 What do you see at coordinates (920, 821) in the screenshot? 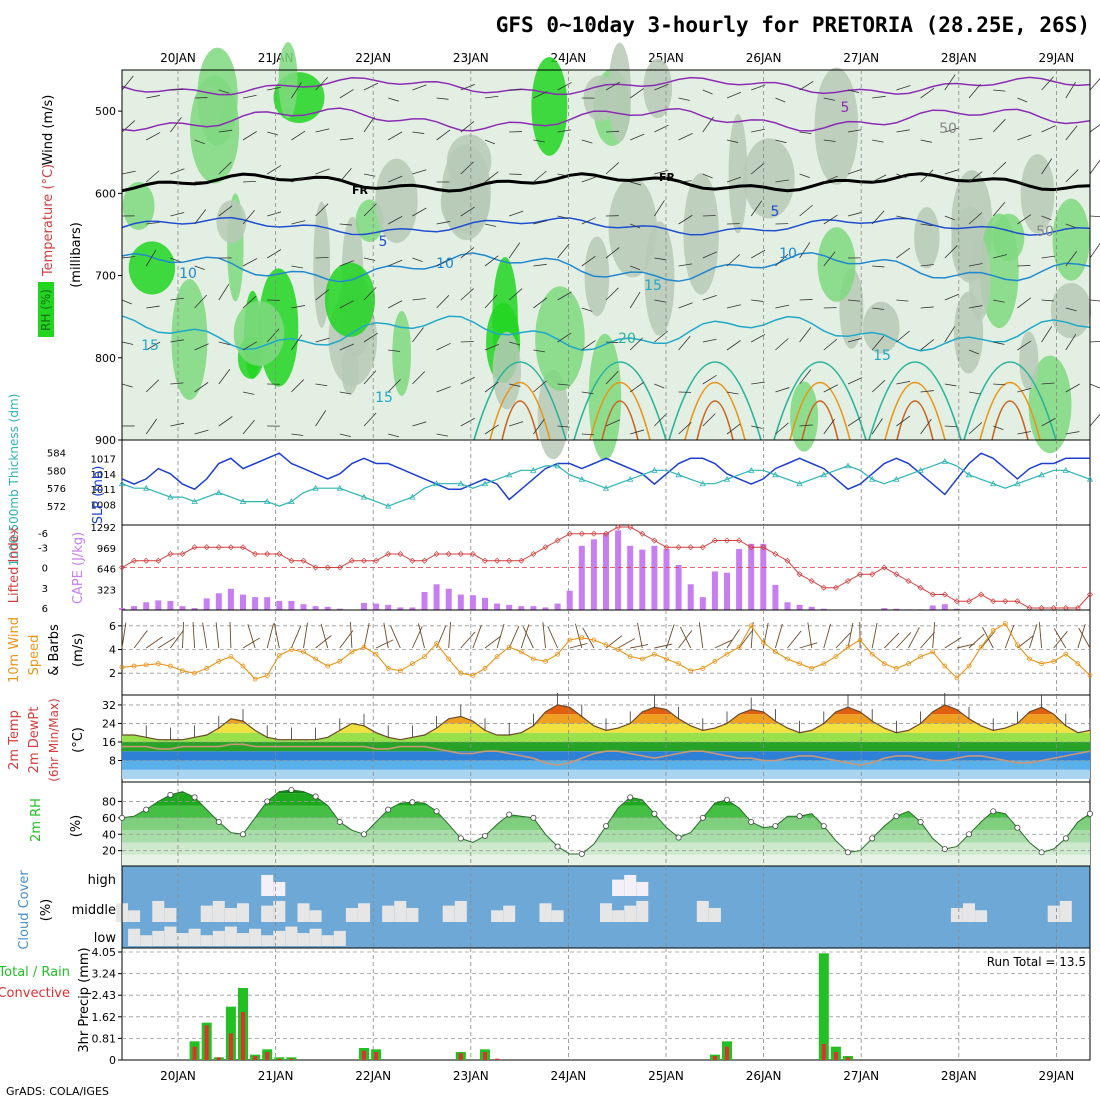
I see `rh-marker` at bounding box center [920, 821].